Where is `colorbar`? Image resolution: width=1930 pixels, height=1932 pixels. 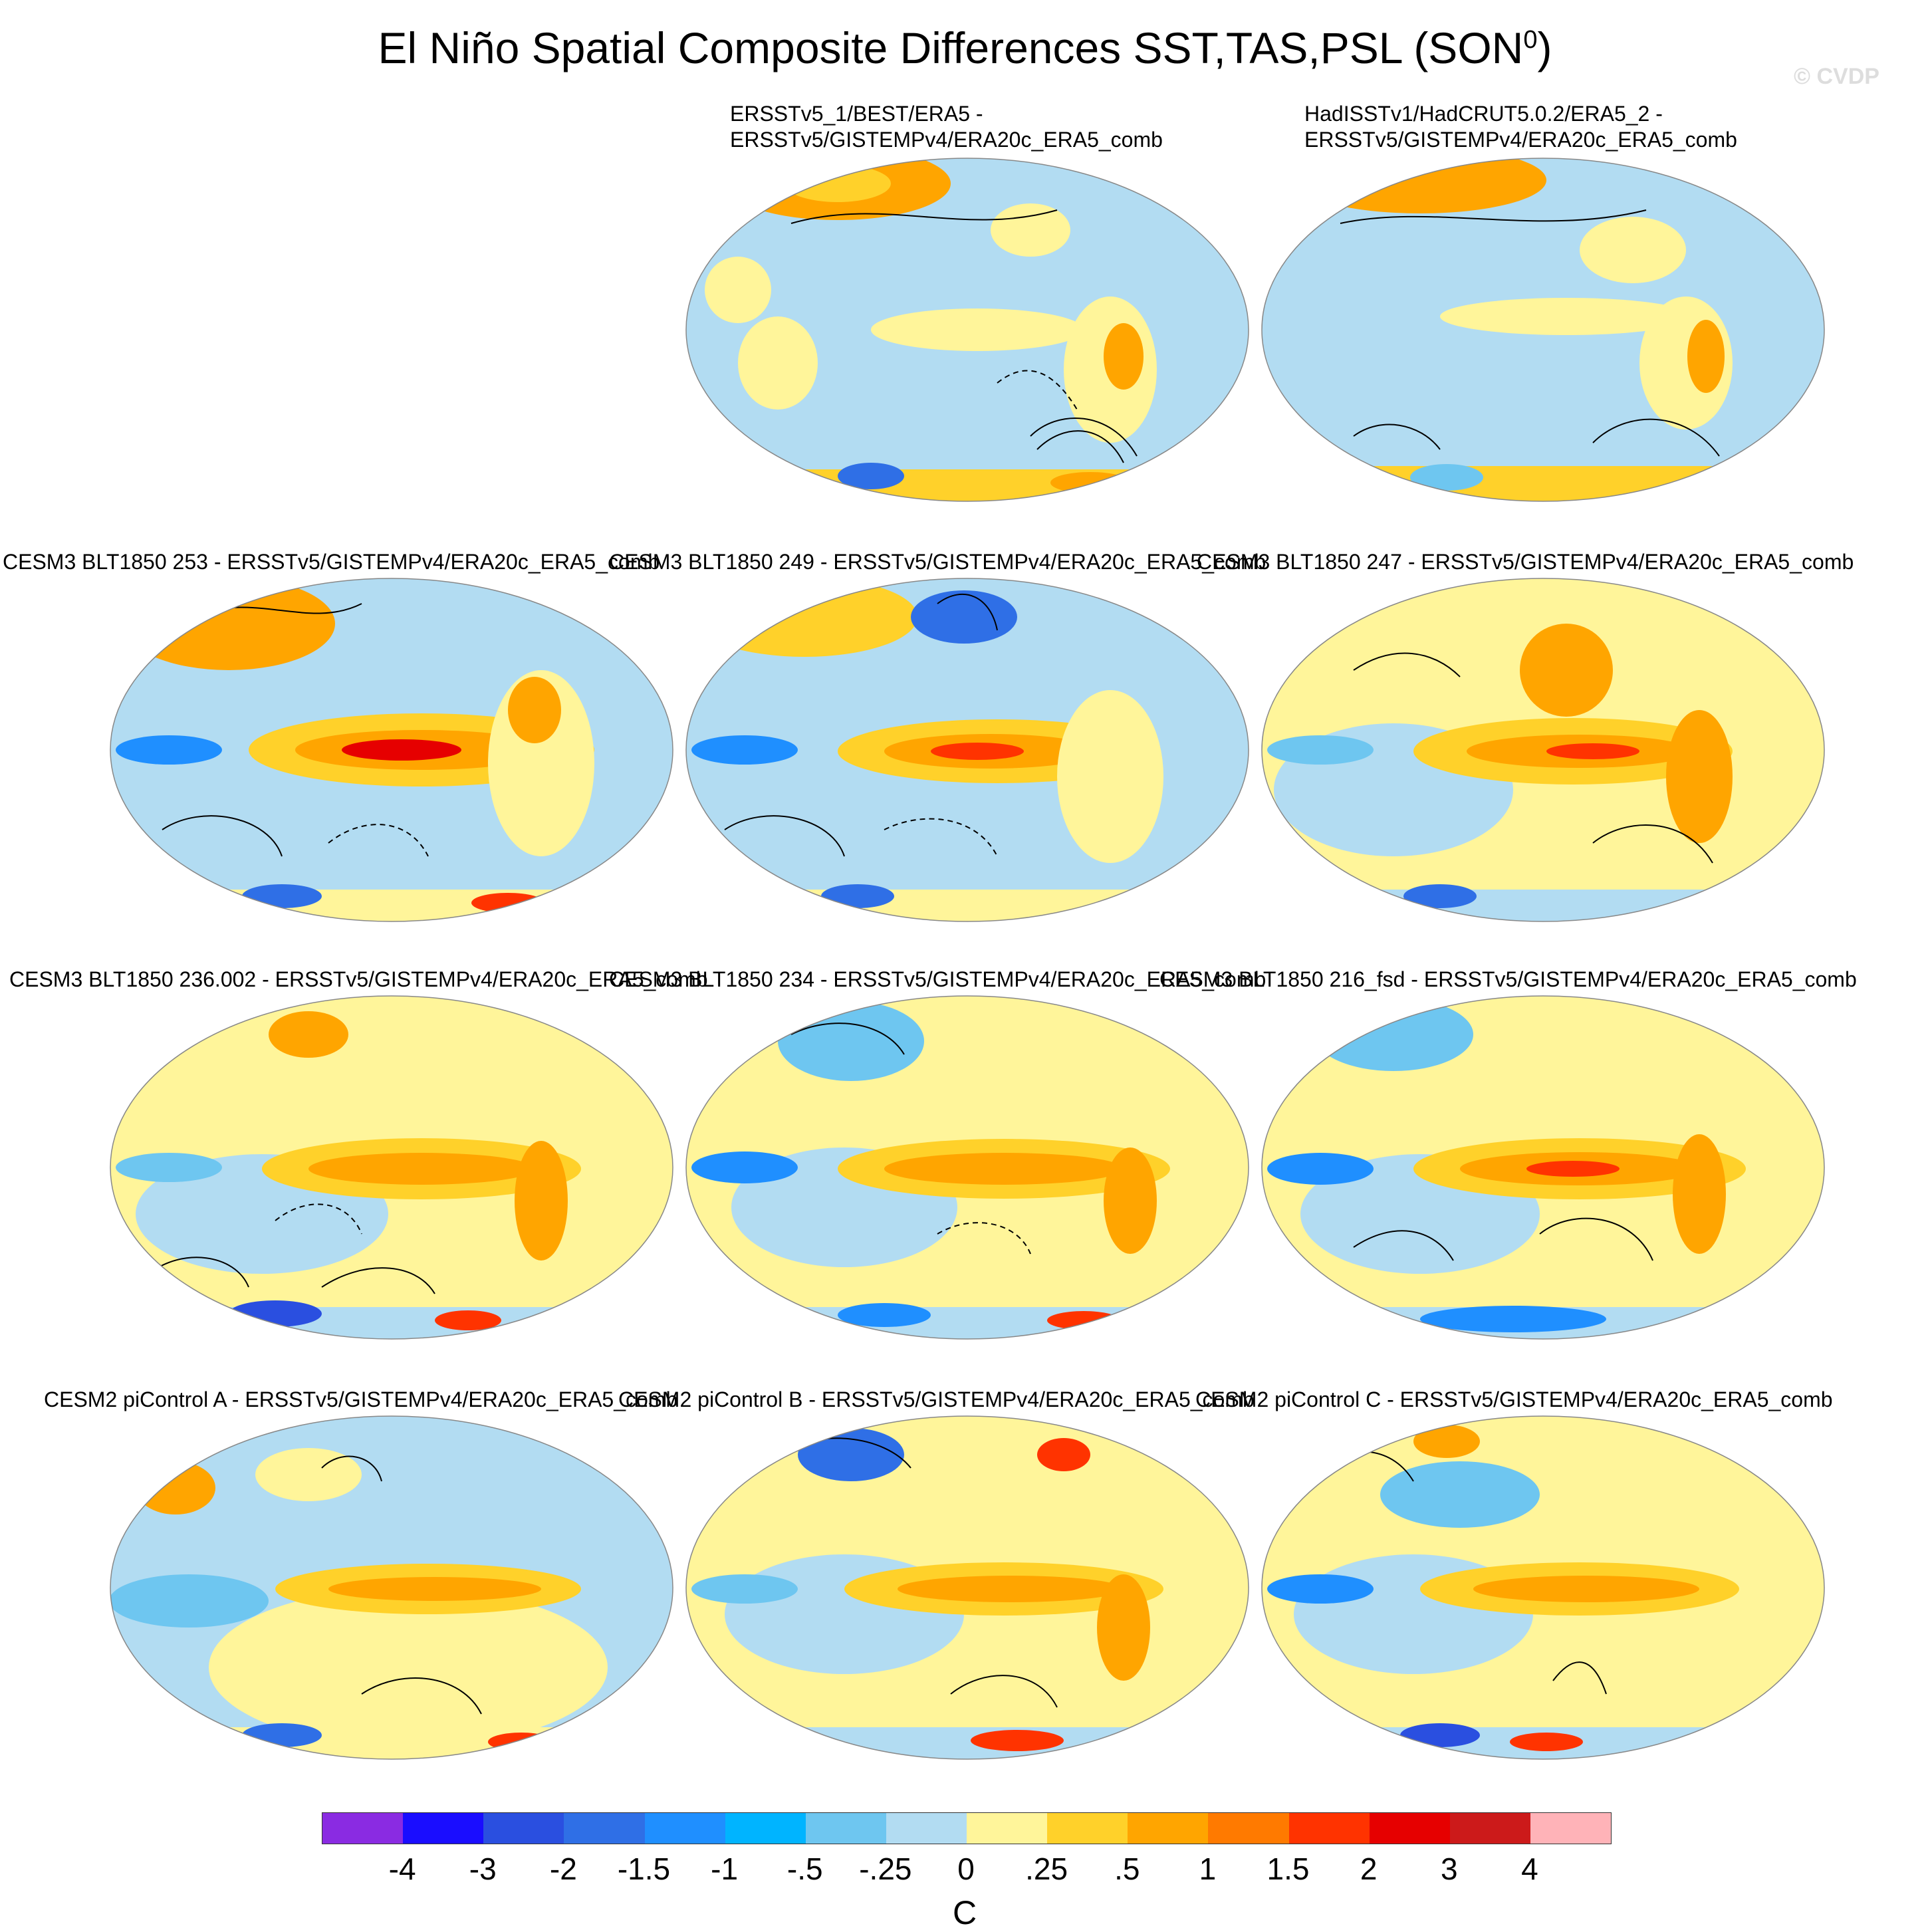 colorbar is located at coordinates (967, 1828).